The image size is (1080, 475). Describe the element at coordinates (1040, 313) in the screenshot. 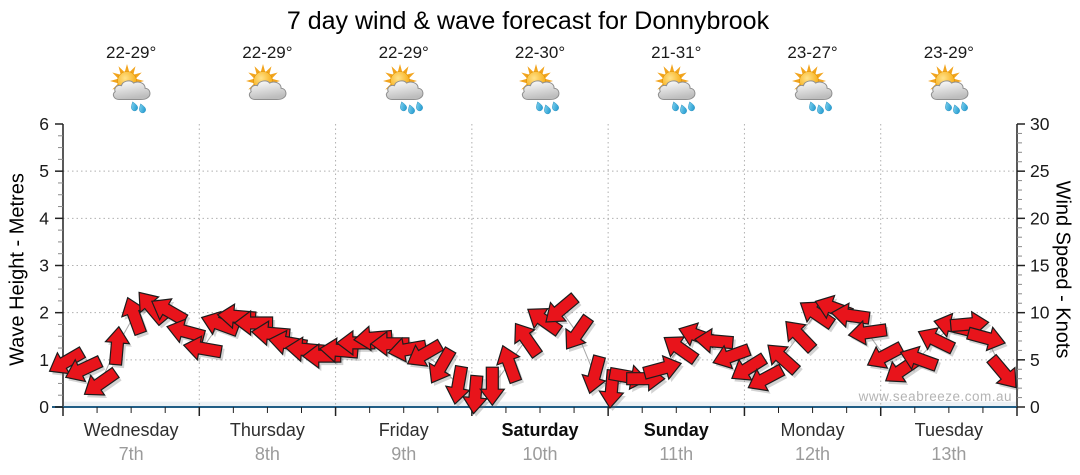

I see `wind-axis-tick-label: 10` at that location.